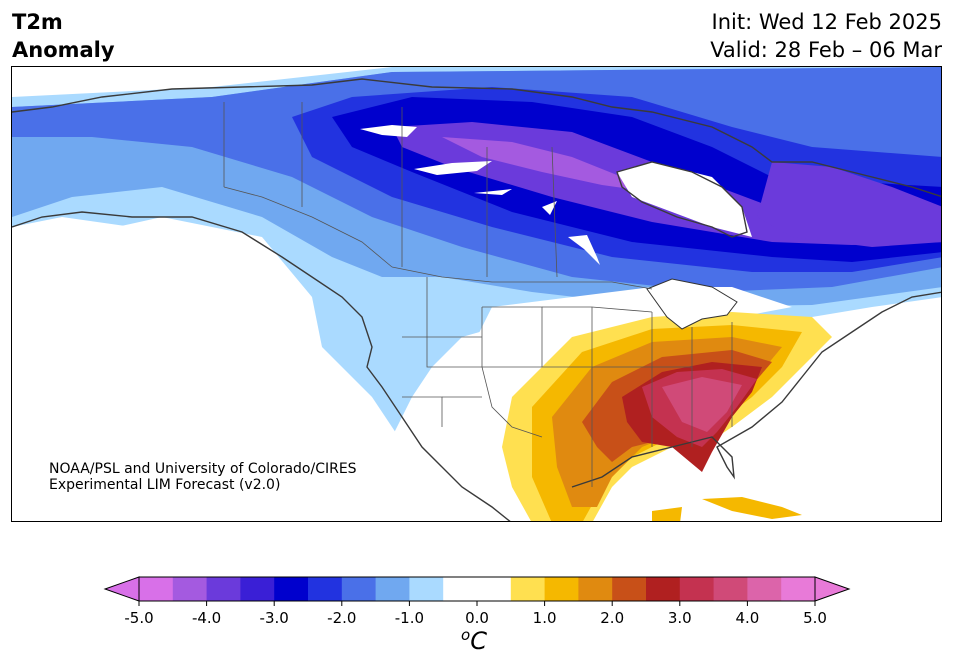  What do you see at coordinates (547, 164) in the screenshot?
I see `region-strong-cold` at bounding box center [547, 164].